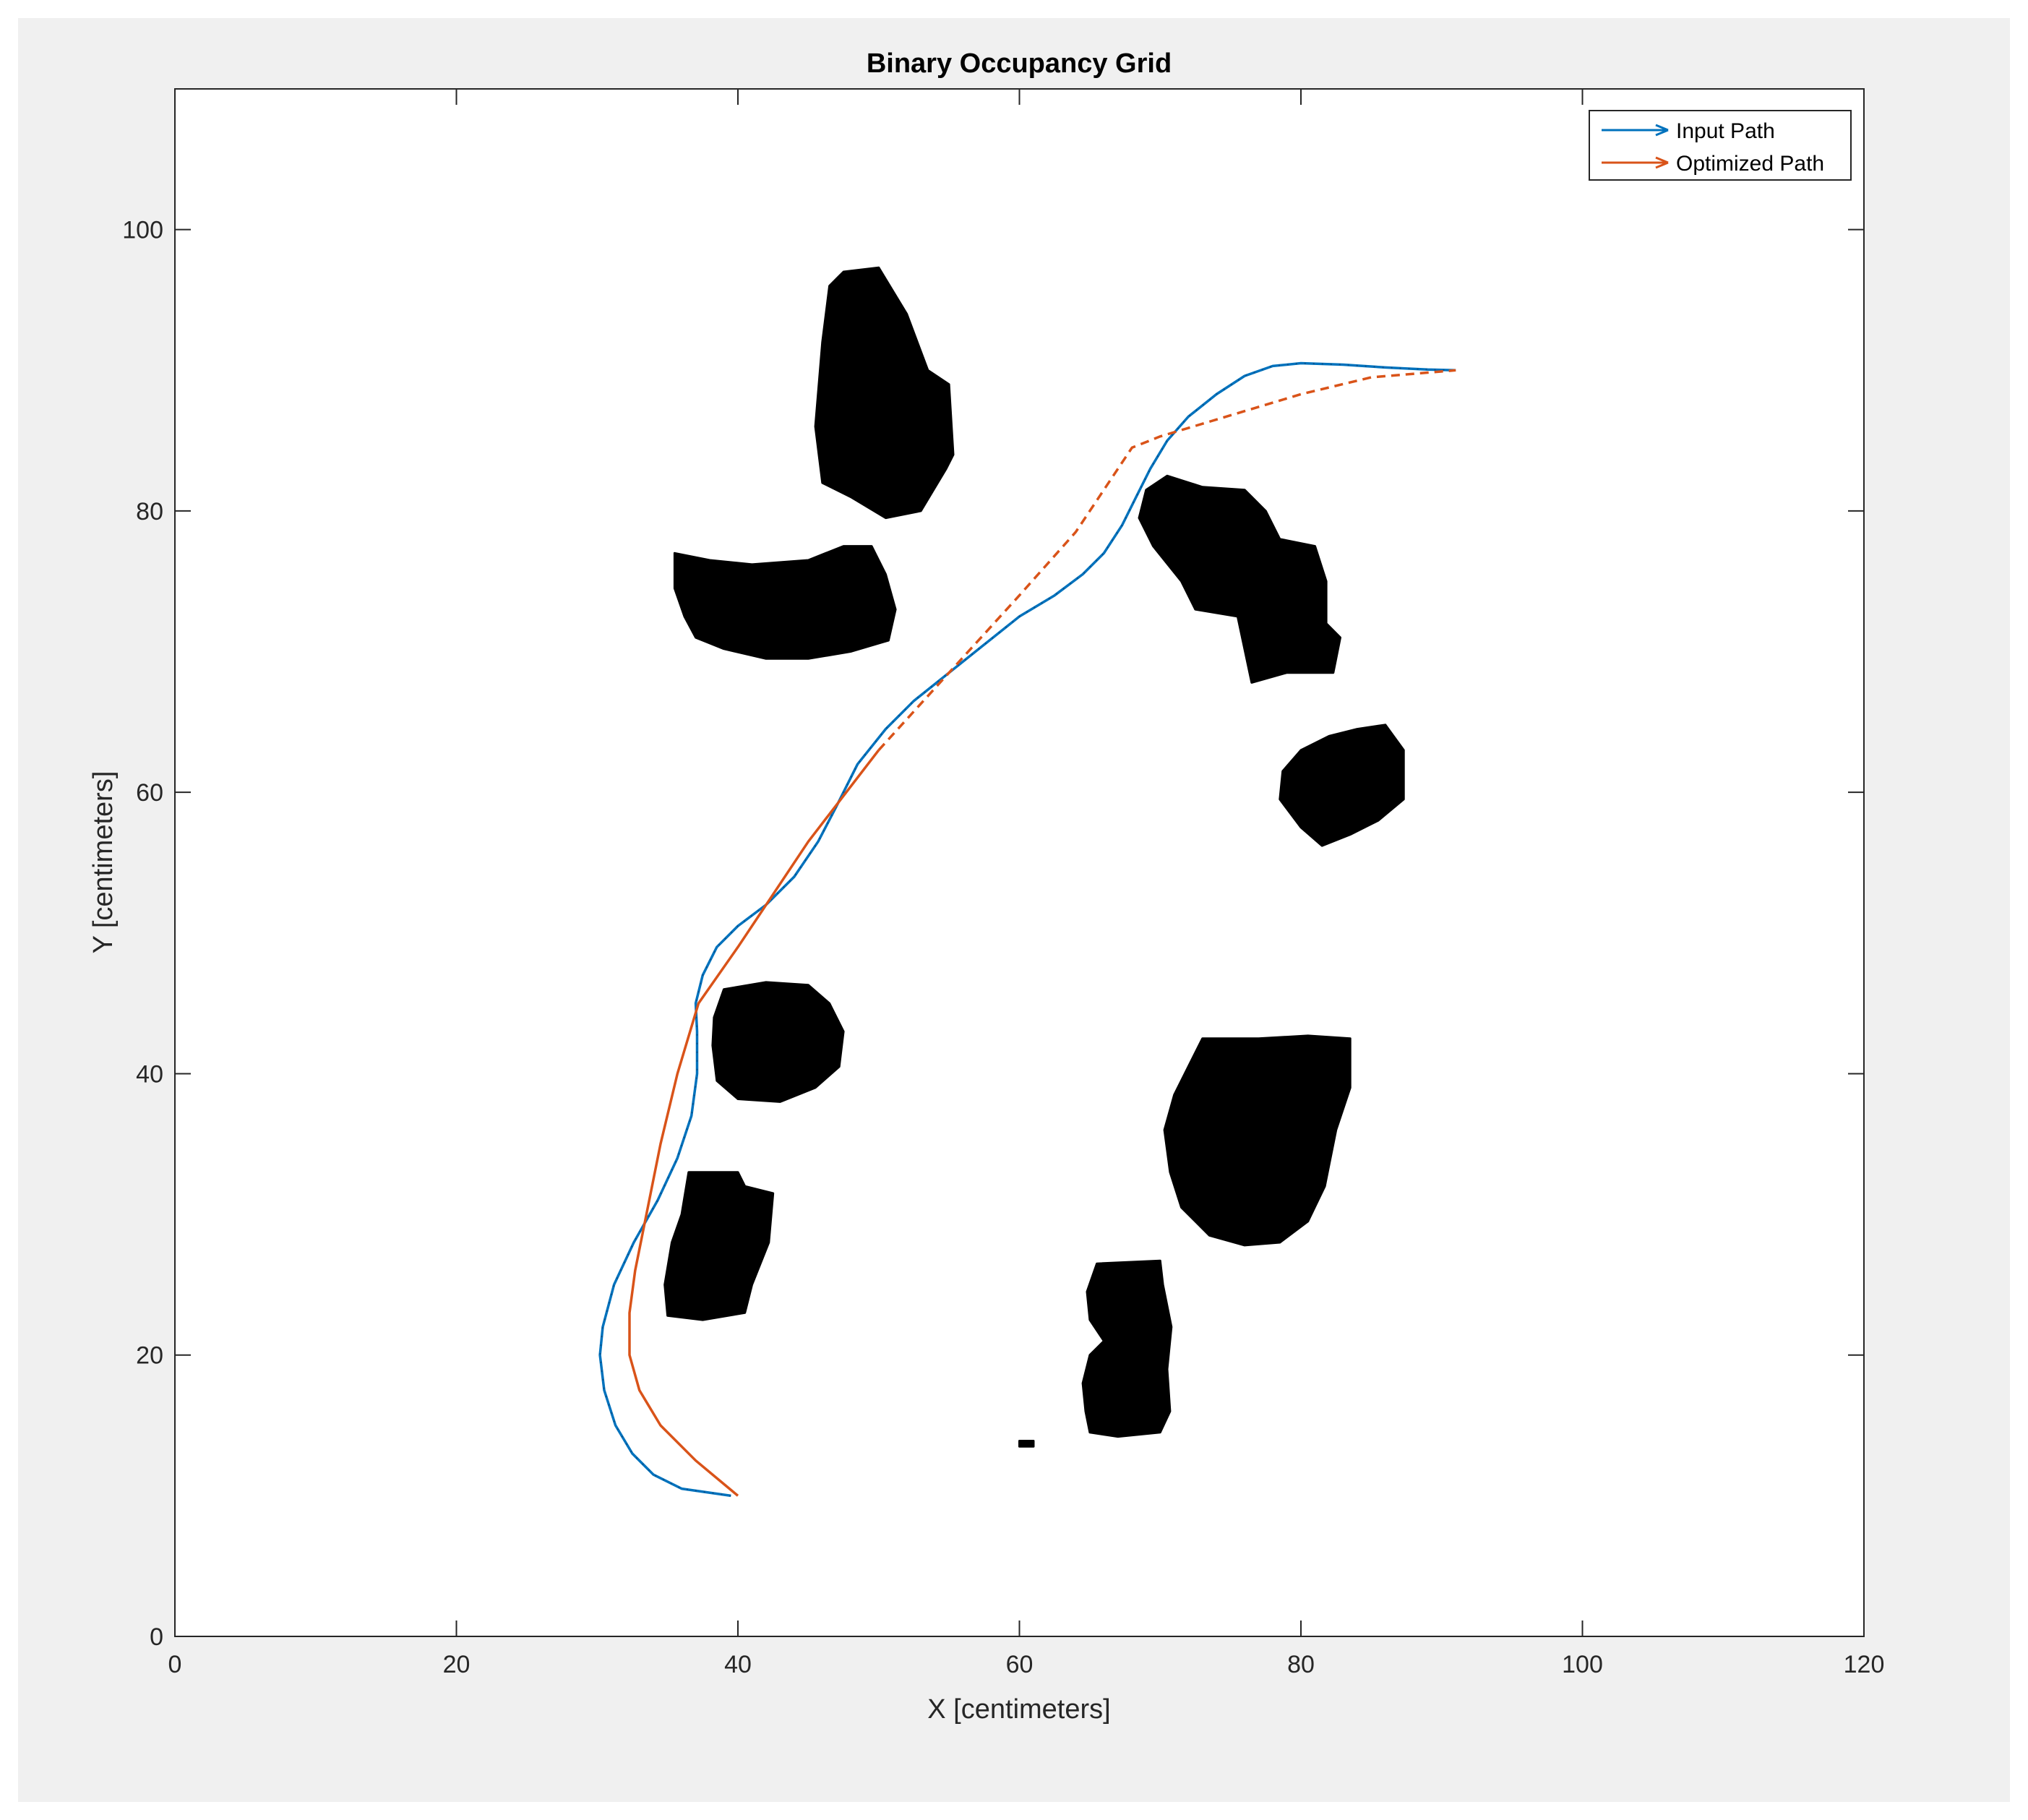 The width and height of the screenshot is (2028, 1820). What do you see at coordinates (1662, 130) in the screenshot?
I see `legend-arrow-input-path` at bounding box center [1662, 130].